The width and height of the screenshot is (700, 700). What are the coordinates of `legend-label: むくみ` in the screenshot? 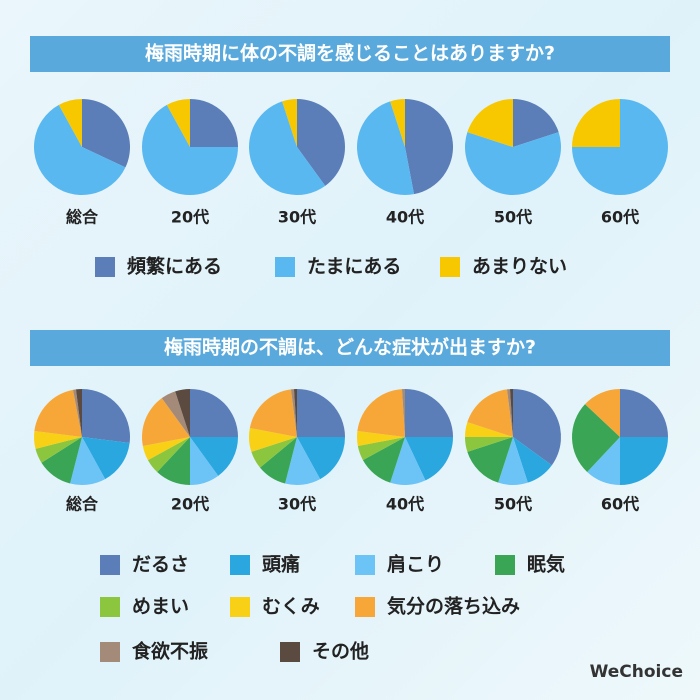 It's located at (291, 607).